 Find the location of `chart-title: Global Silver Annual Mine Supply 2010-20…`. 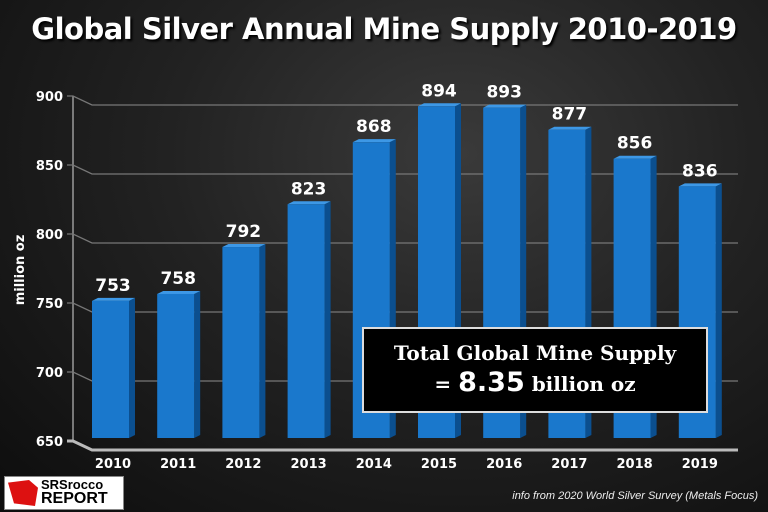

chart-title: Global Silver Annual Mine Supply 2010-20… is located at coordinates (384, 29).